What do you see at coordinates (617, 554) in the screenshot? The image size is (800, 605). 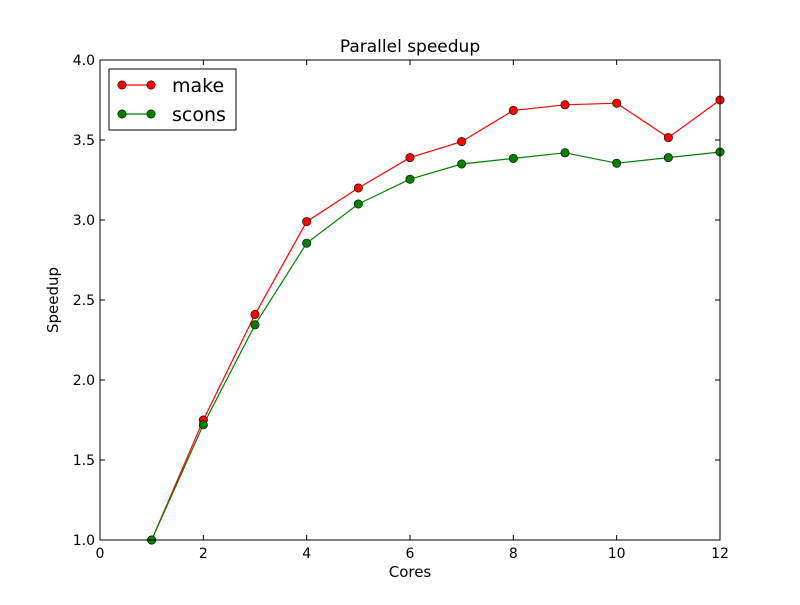 I see `x-tick-label: 10` at bounding box center [617, 554].